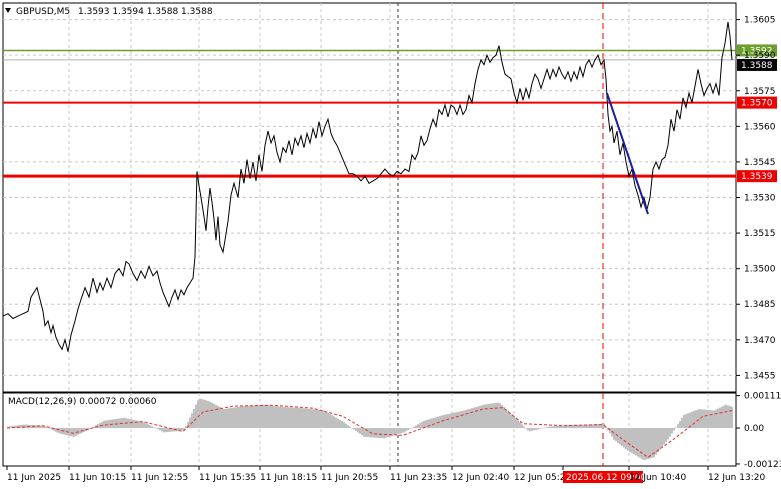  What do you see at coordinates (627, 153) in the screenshot?
I see `trend-line` at bounding box center [627, 153].